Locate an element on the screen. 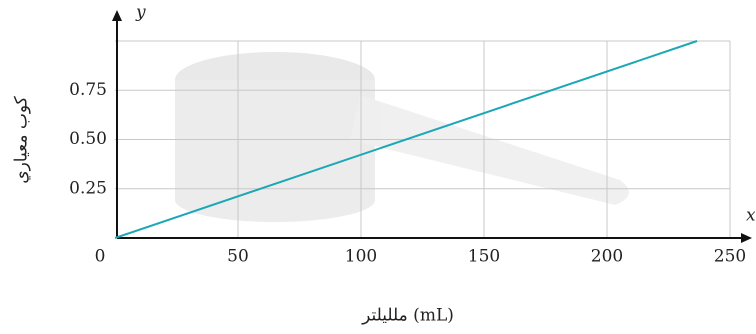 The image size is (756, 334). y-tick-label: 0.25 is located at coordinates (88, 188).